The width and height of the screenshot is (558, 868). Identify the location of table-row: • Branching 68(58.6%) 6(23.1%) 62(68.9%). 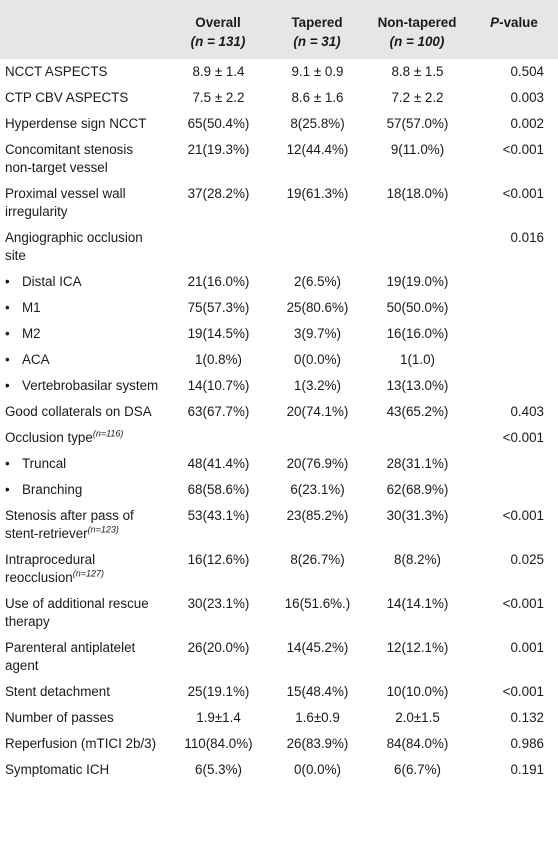
(279, 490).